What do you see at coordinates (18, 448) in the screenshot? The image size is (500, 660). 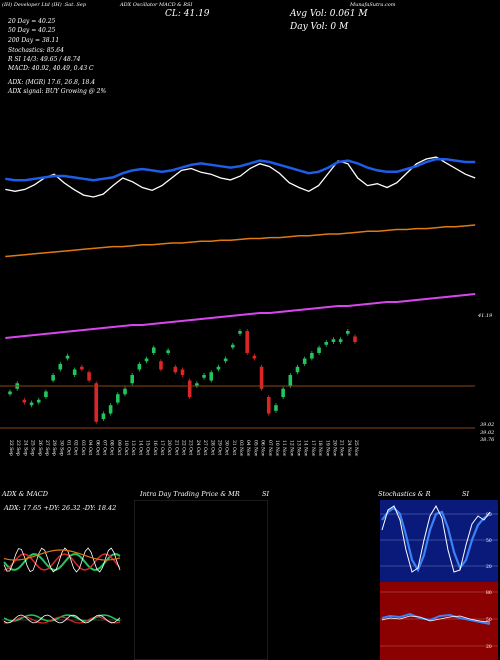 I see `x-axis-tick-label: 23 Sep` at bounding box center [18, 448].